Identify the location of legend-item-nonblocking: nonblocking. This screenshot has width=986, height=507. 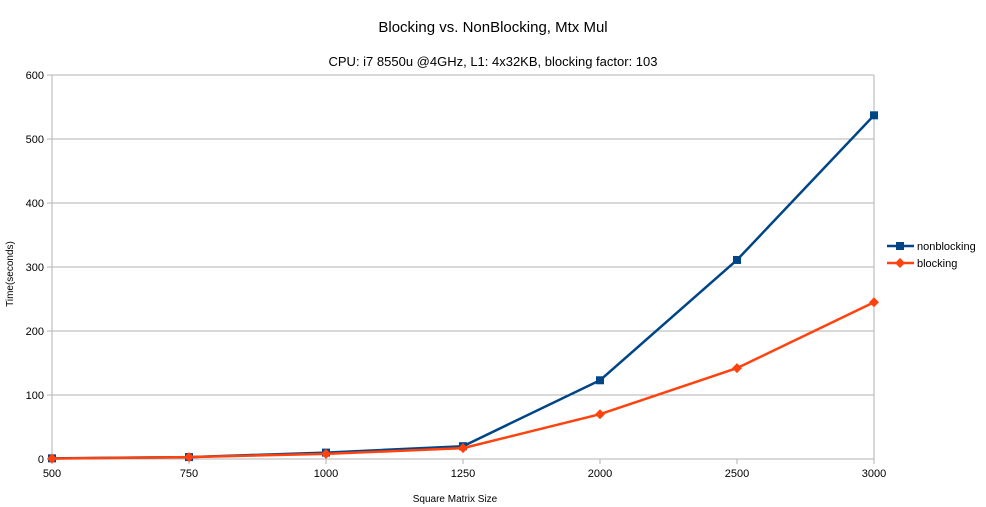
(931, 247).